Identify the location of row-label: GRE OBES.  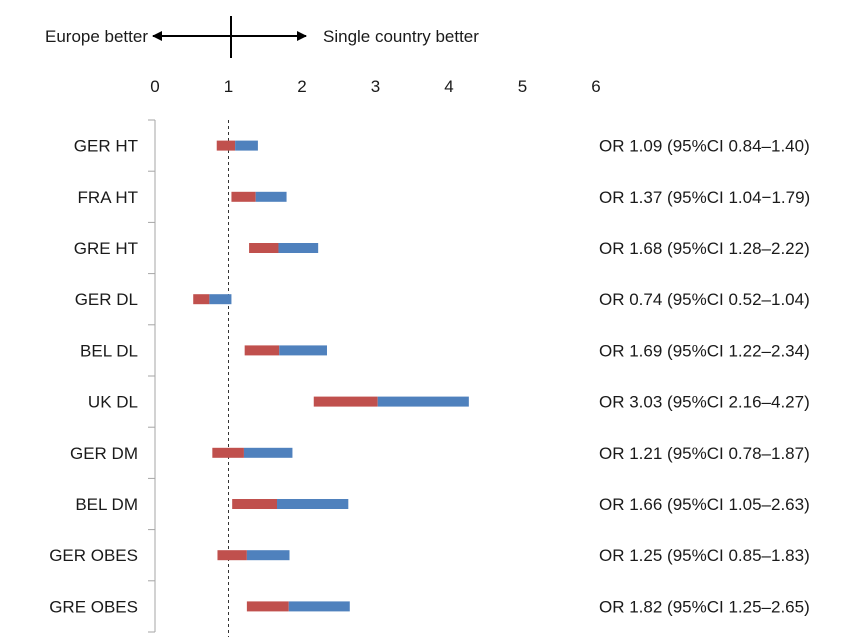
(93, 606).